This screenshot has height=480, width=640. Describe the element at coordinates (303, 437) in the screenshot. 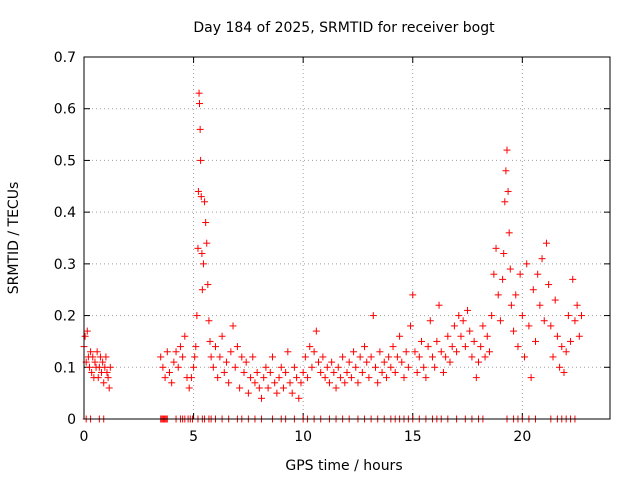

I see `x-tick-label: 10` at that location.